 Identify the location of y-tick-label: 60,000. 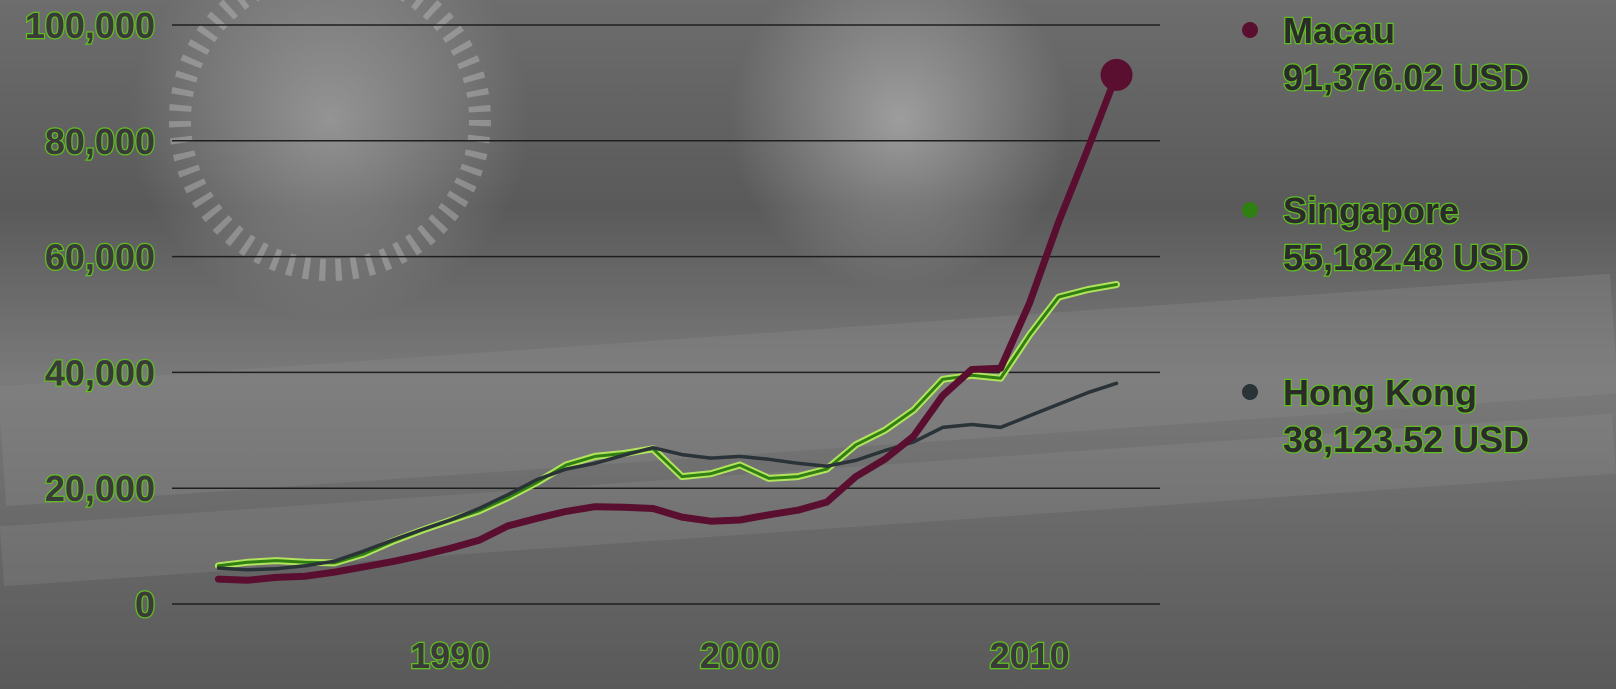
(100, 257).